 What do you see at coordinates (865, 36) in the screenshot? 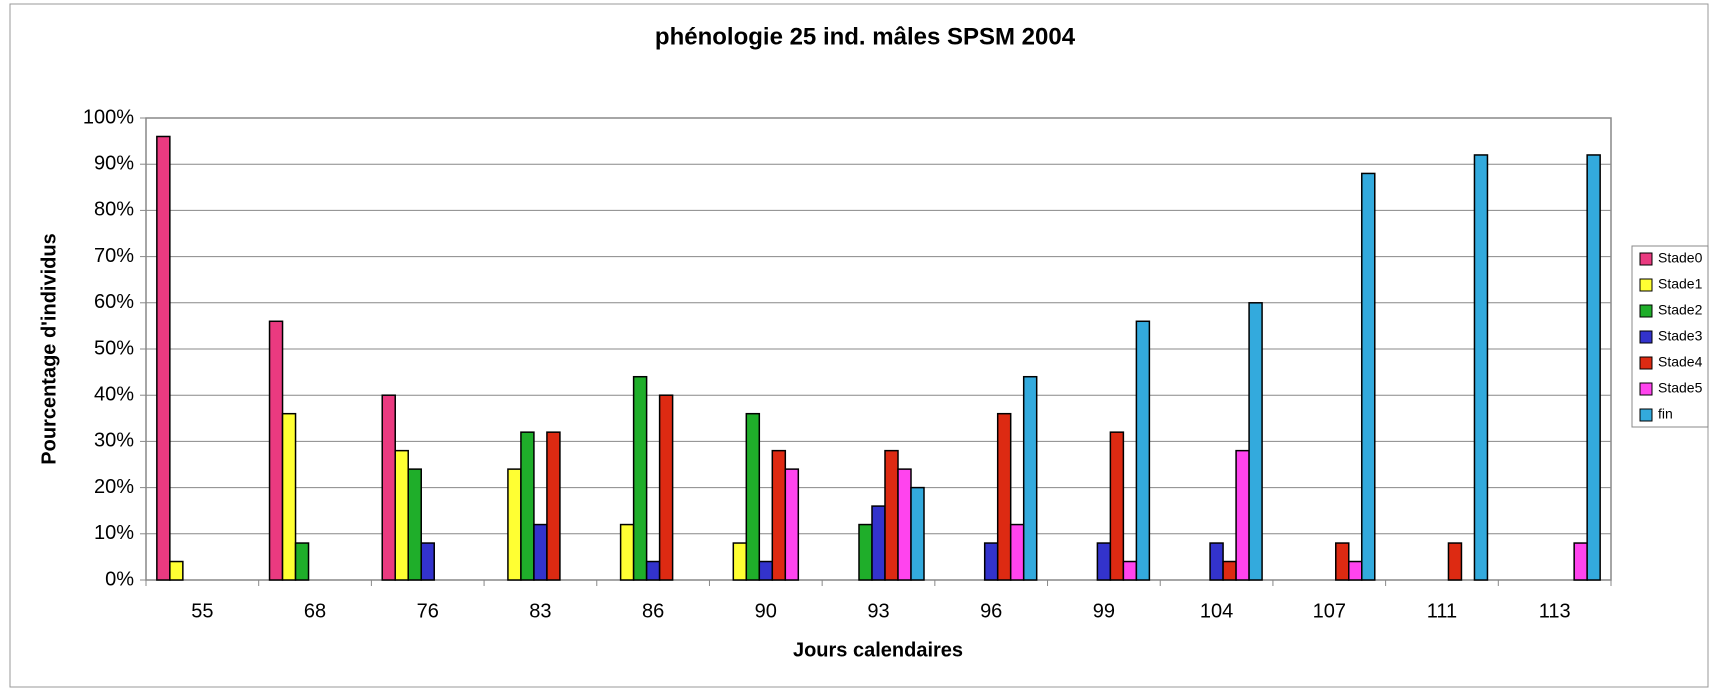
I see `chart-title: phénologie 25 ind. mâles SPSM 2004` at bounding box center [865, 36].